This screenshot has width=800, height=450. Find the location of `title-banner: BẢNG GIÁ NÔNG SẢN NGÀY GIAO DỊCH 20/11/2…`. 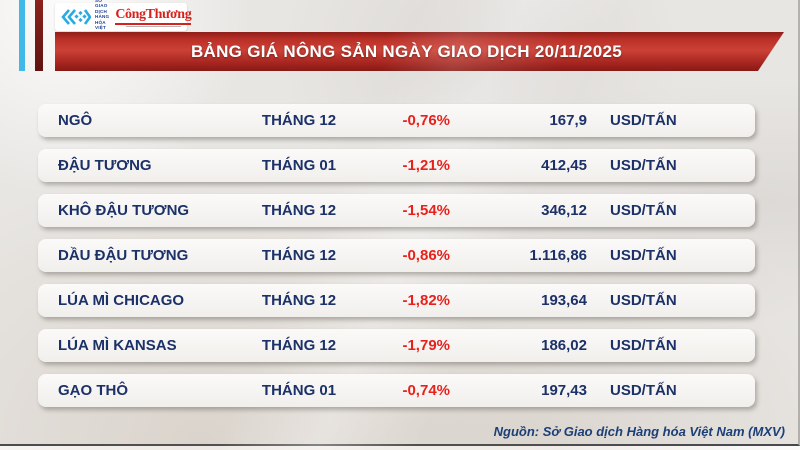

title-banner: BẢNG GIÁ NÔNG SẢN NGÀY GIAO DỊCH 20/11/2… is located at coordinates (419, 51).